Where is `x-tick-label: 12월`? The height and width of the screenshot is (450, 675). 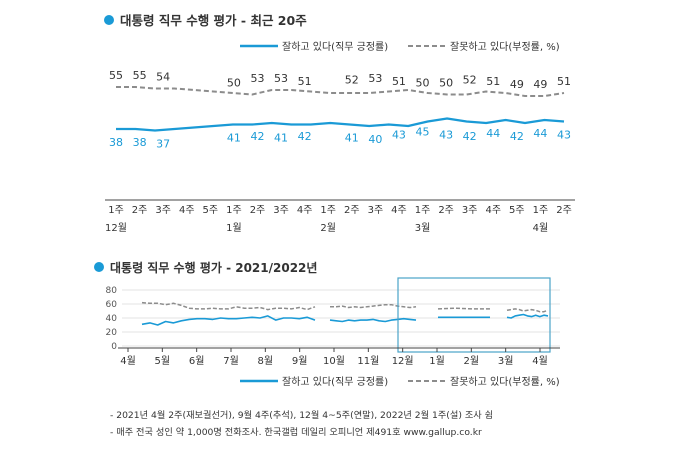 x-tick-label: 12월 is located at coordinates (403, 361).